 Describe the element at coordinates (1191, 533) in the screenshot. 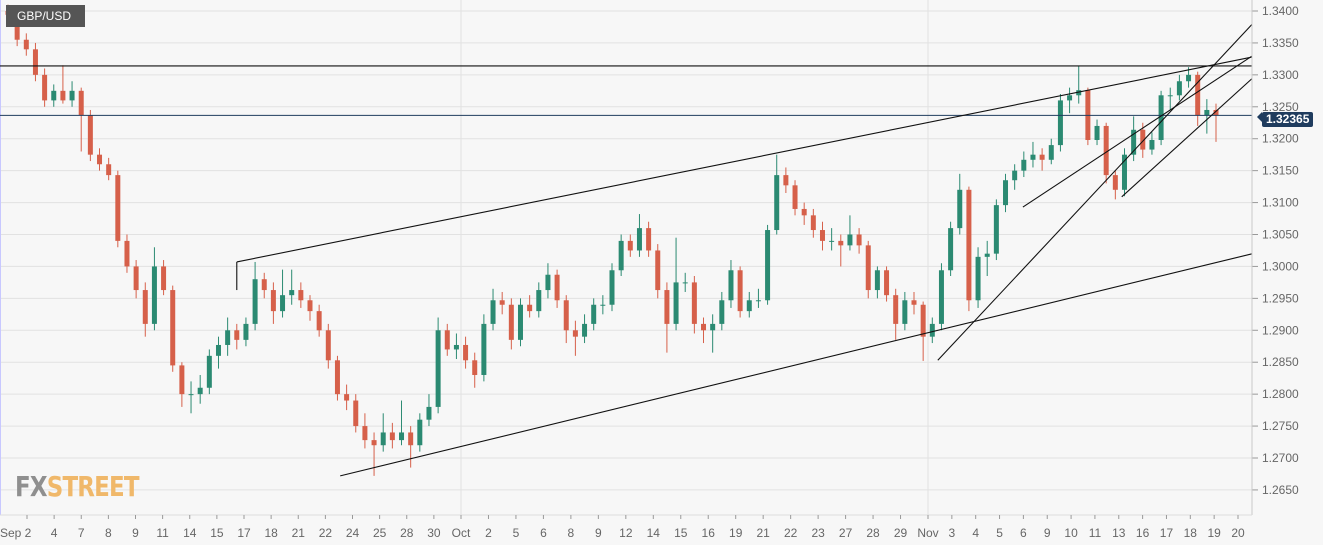

I see `x-tick-label: 18` at that location.